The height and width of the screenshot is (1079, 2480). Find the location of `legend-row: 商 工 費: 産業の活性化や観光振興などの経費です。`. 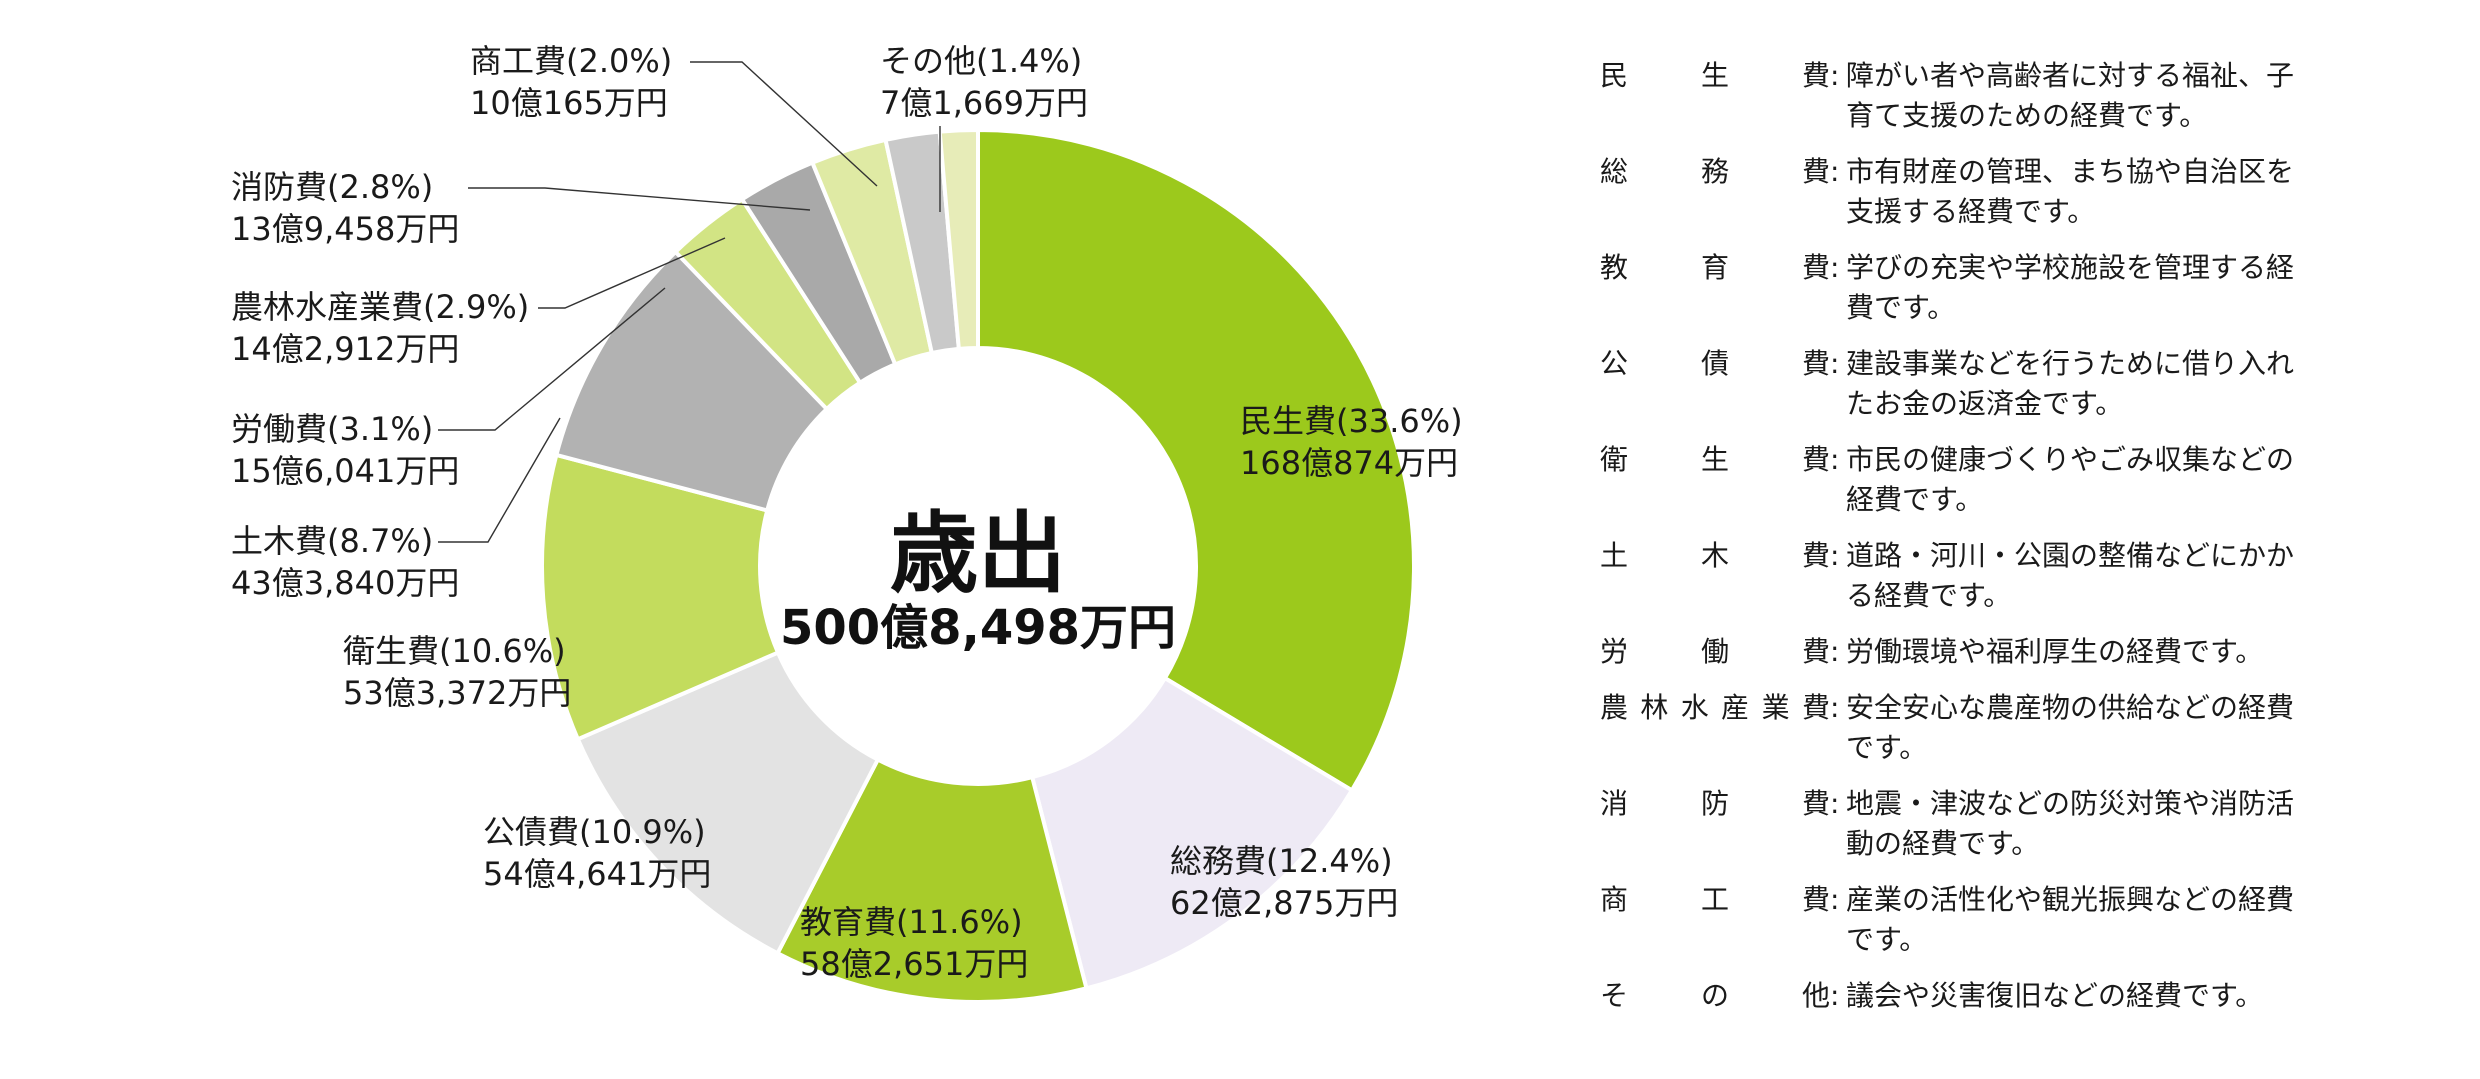

legend-row: 商 工 費: 産業の活性化や観光振興などの経費です。 is located at coordinates (2030, 920).